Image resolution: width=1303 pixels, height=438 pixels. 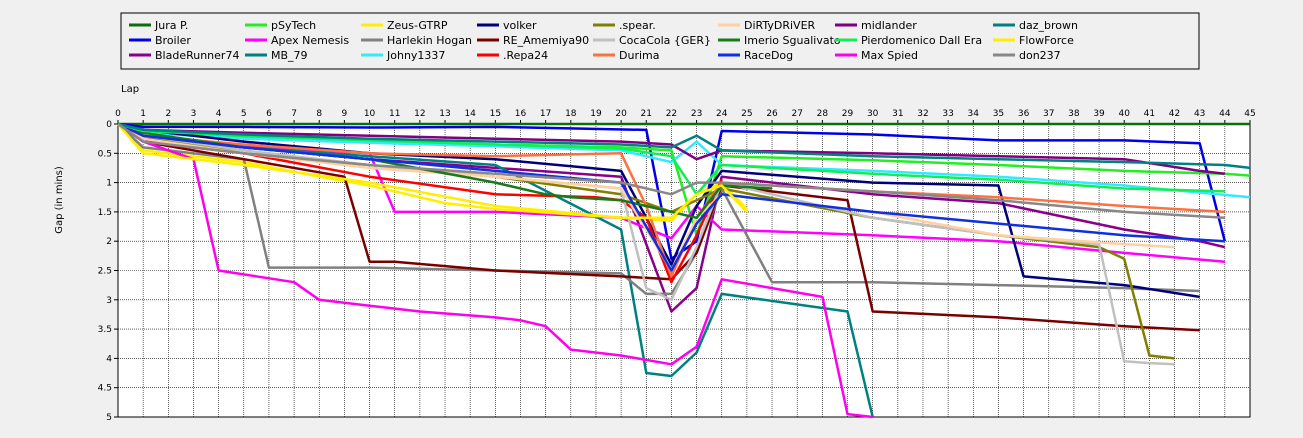 I want to click on legend-label: CocaCola {GER}, so click(x=665, y=40).